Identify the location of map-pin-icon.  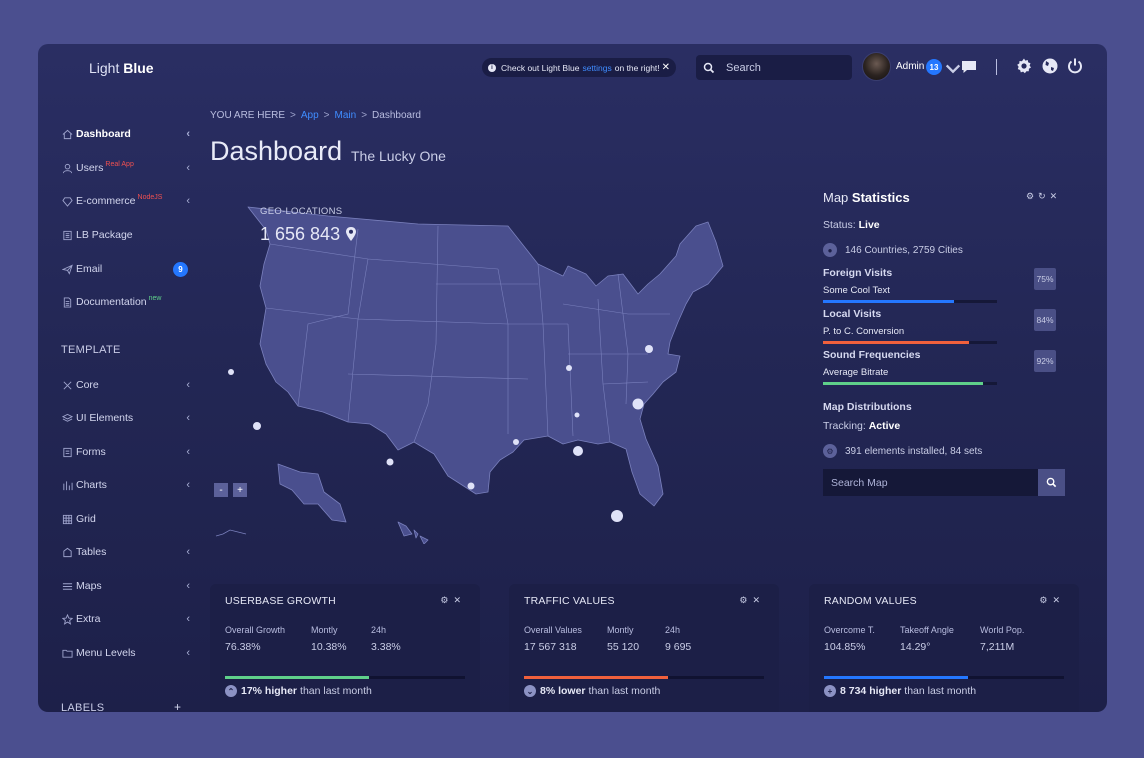
(351, 234).